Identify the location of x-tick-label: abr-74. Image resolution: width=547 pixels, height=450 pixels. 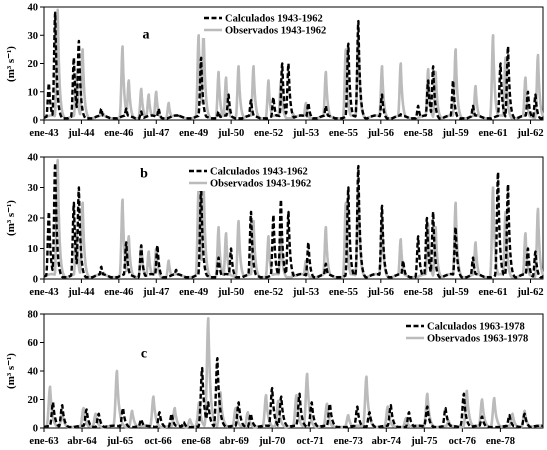
(387, 441).